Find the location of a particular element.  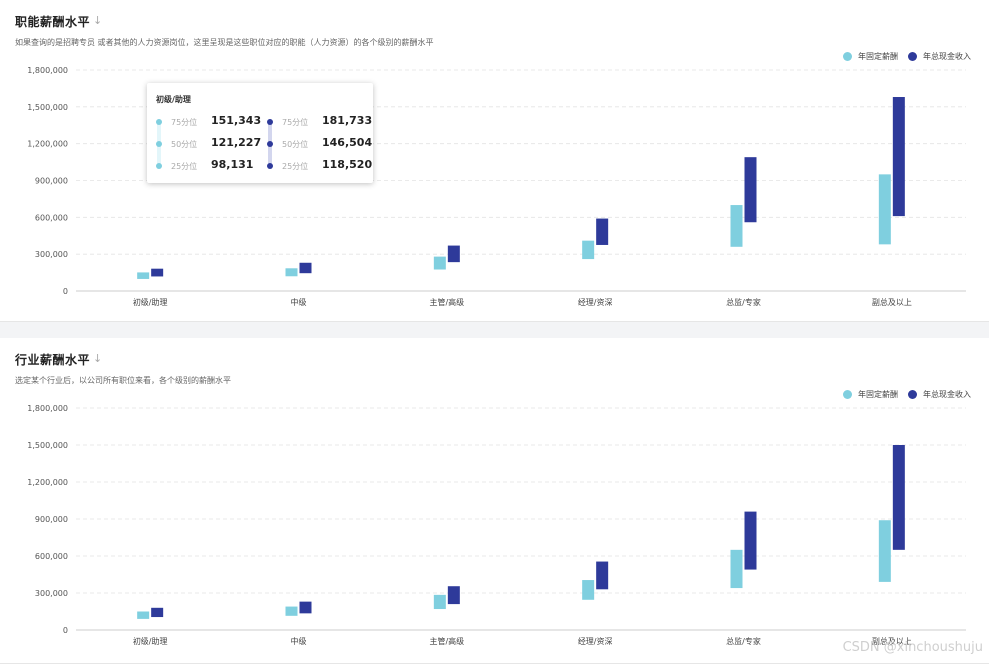

panel-title: 职能薪酬水平 is located at coordinates (53, 22).